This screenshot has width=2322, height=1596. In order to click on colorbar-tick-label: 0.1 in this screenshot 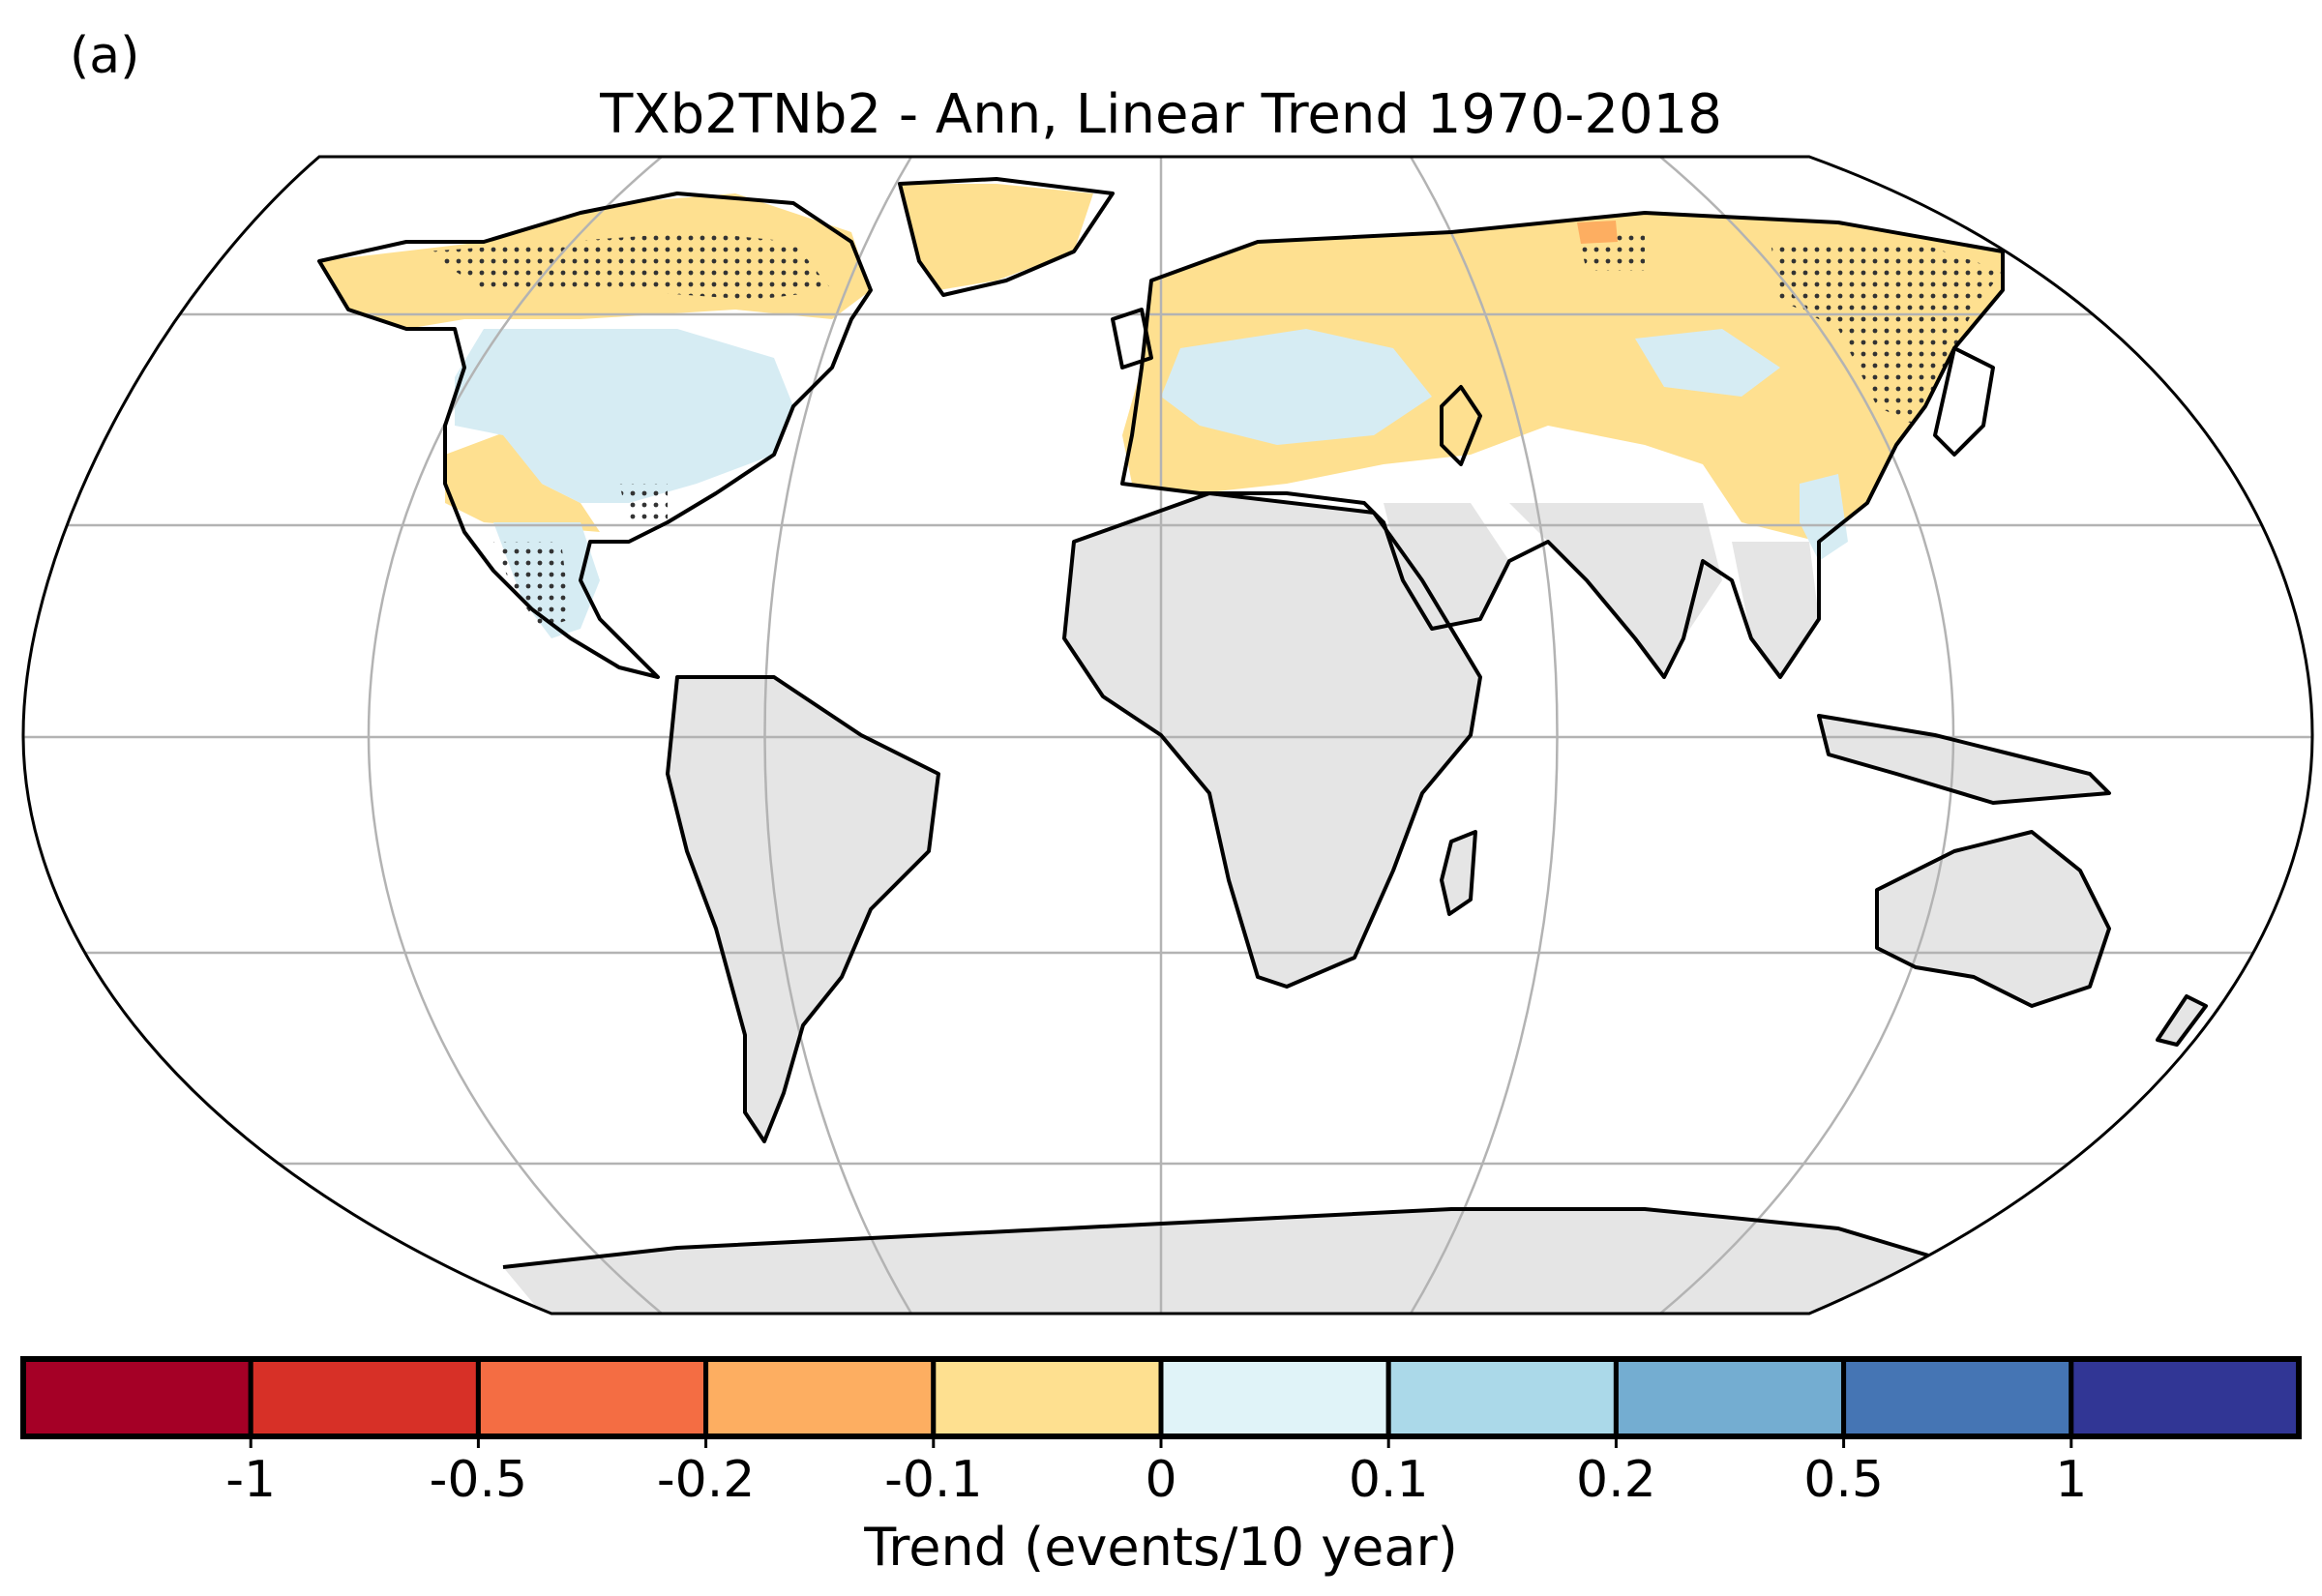, I will do `click(1388, 1480)`.